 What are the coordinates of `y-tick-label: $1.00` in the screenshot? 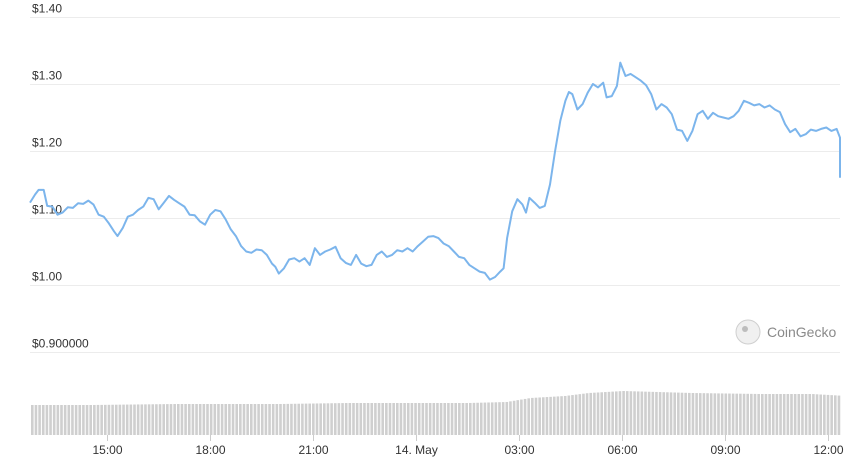 It's located at (47, 277).